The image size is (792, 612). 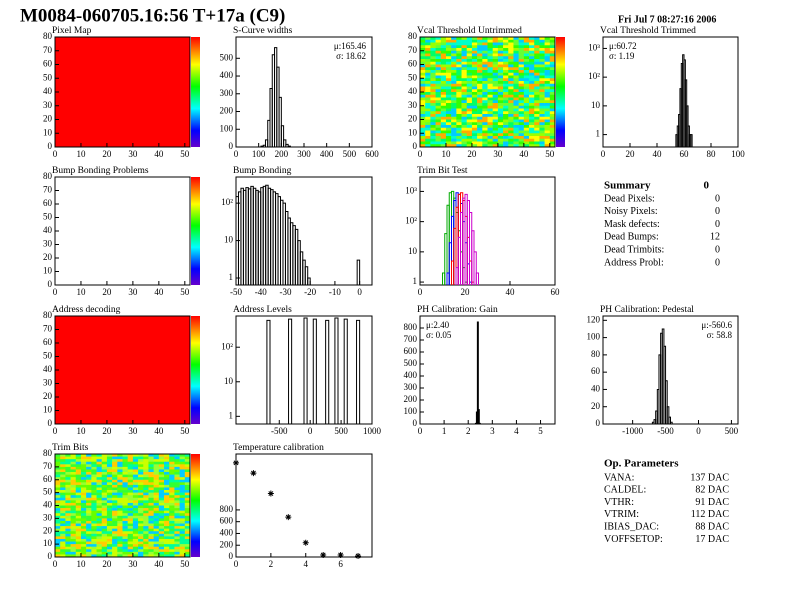 I want to click on x-tick-label: 40, so click(x=159, y=564).